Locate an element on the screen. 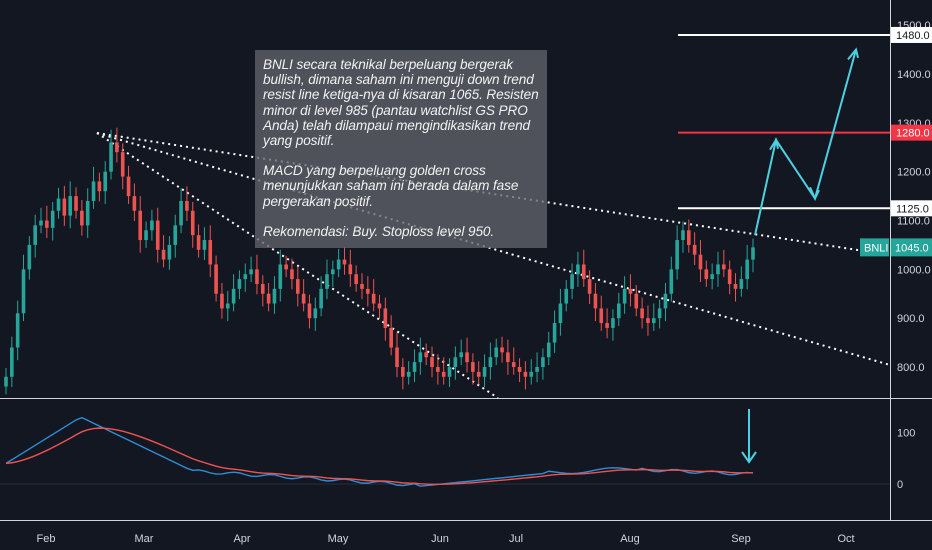 The image size is (932, 550). x-tick-label: Mar is located at coordinates (144, 539).